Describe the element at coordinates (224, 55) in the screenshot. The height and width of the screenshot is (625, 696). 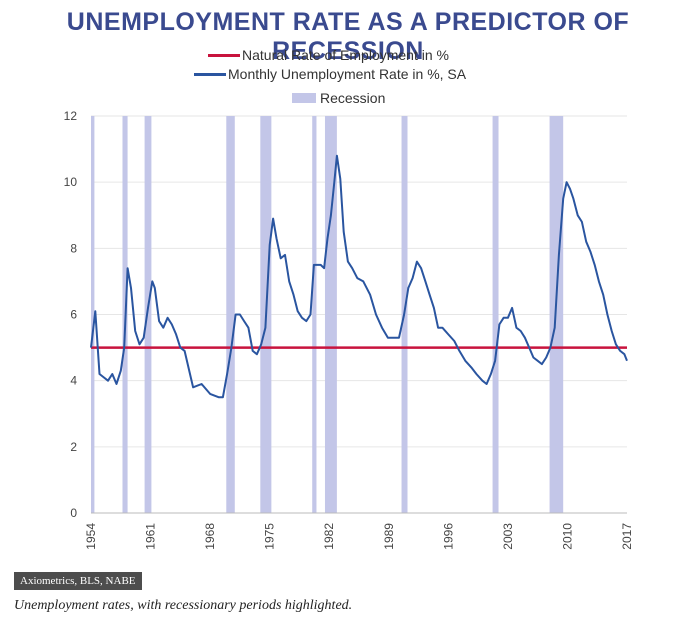
I see `legend-swatch-natural-rate` at that location.